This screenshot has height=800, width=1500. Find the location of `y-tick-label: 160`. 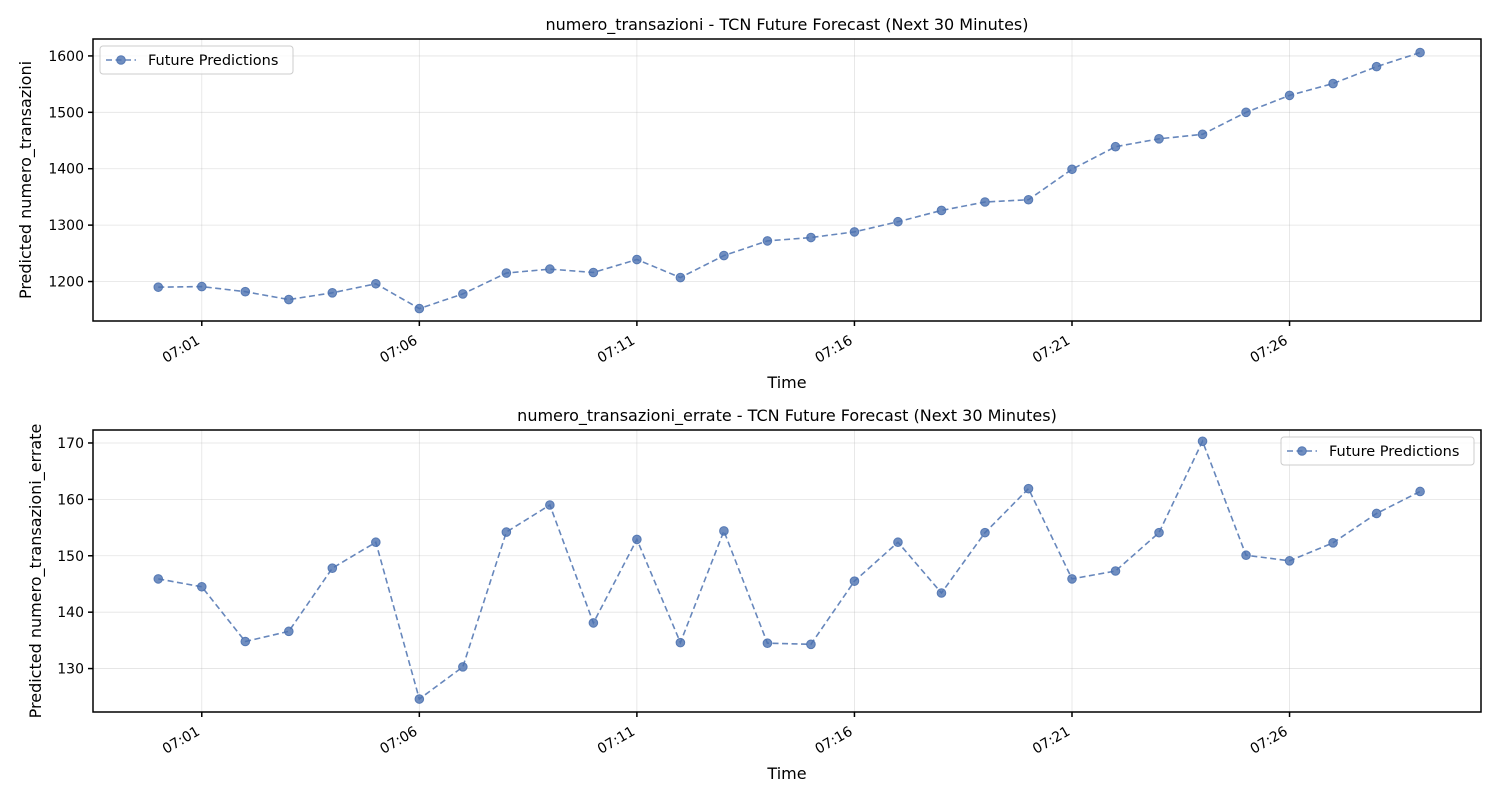

y-tick-label: 160 is located at coordinates (70, 500).